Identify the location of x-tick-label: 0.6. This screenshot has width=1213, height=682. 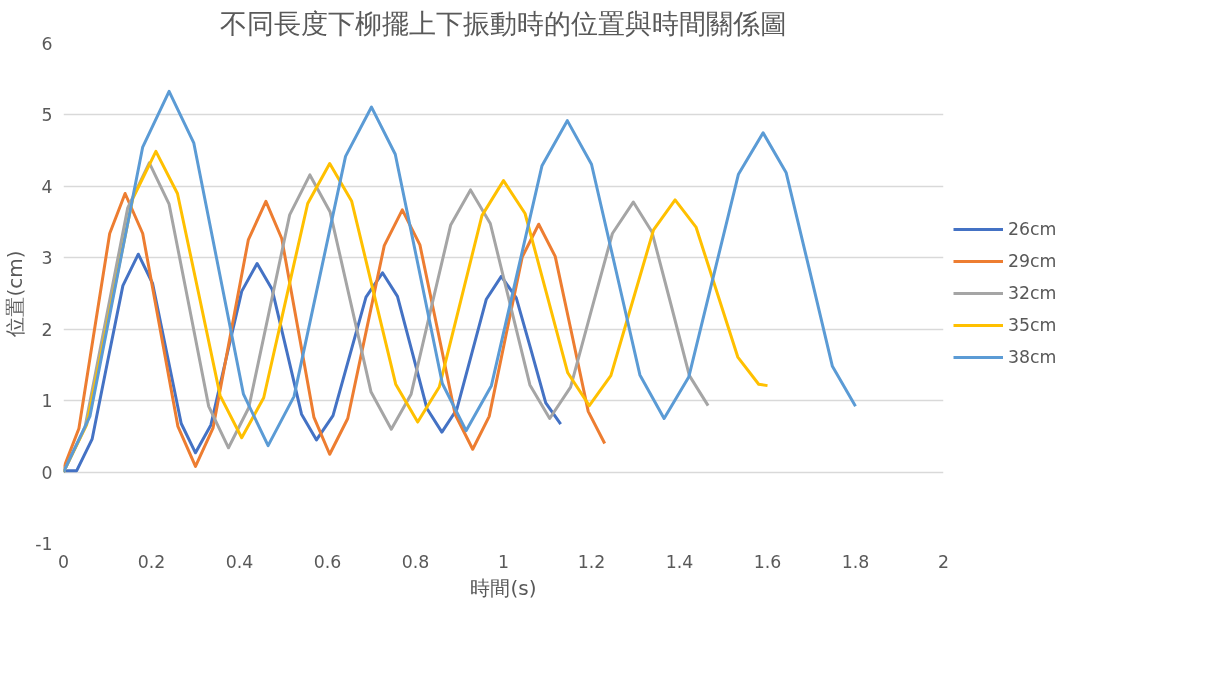
(327, 561).